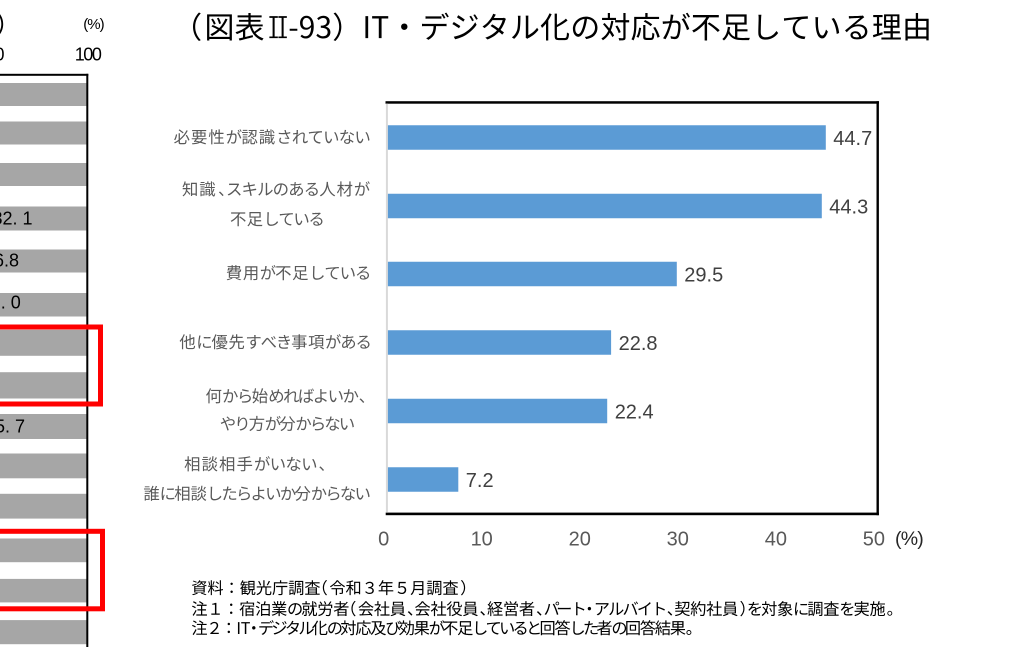  I want to click on svg-text: 50, so click(874, 539).